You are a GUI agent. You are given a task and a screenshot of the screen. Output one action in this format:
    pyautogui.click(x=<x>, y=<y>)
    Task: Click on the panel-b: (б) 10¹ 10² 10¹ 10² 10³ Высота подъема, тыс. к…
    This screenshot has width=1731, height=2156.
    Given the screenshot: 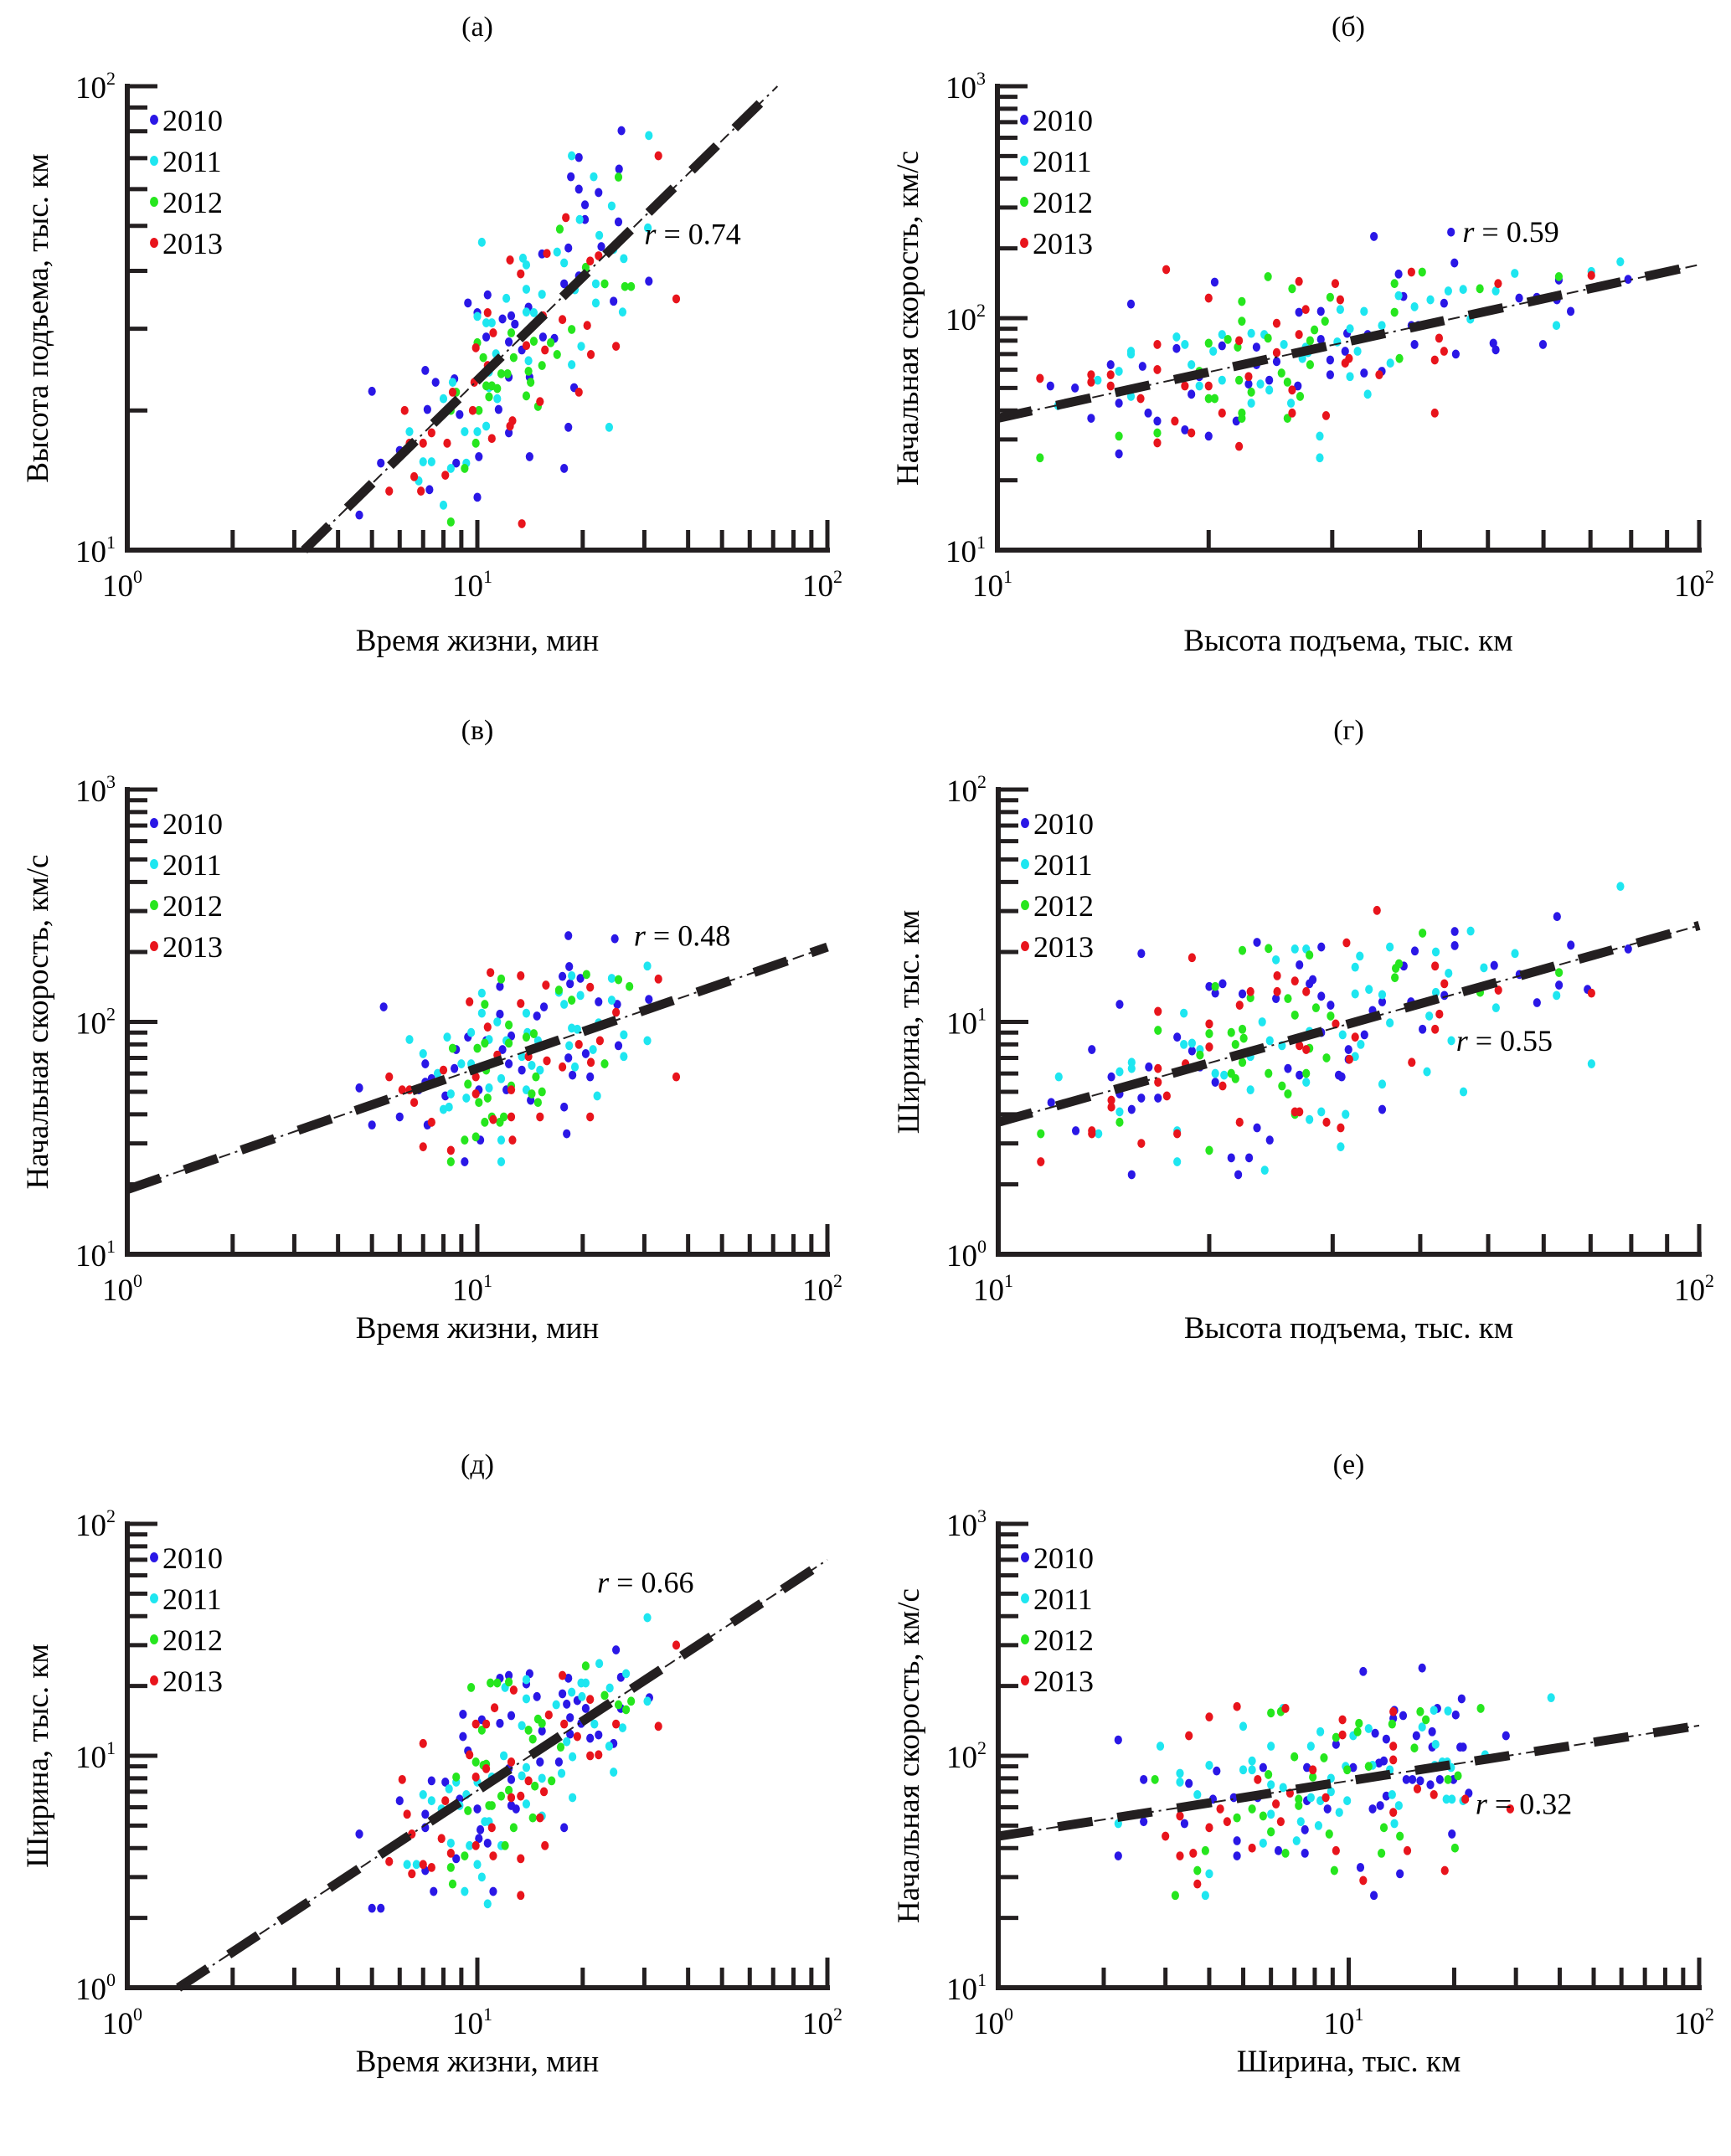 What is the action you would take?
    pyautogui.click(x=1302, y=335)
    